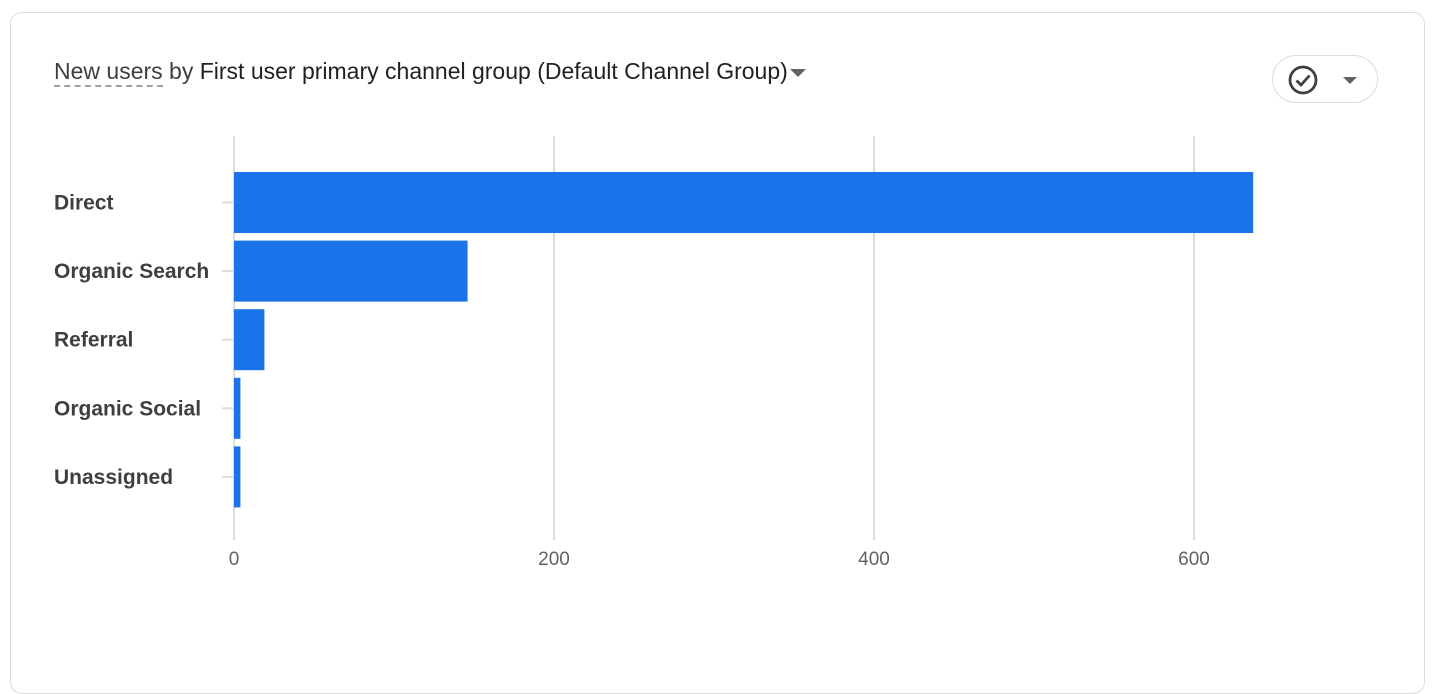 This screenshot has width=1436, height=694. I want to click on x-tick-label: 0, so click(234, 559).